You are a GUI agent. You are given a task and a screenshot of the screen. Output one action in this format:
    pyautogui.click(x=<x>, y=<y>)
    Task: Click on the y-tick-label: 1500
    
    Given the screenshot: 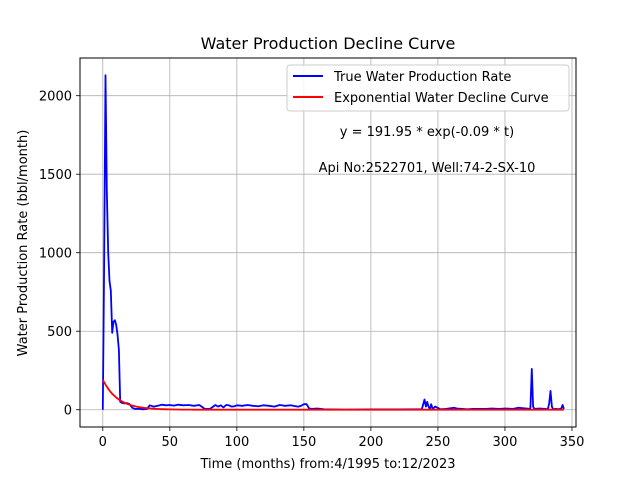 What is the action you would take?
    pyautogui.click(x=55, y=175)
    